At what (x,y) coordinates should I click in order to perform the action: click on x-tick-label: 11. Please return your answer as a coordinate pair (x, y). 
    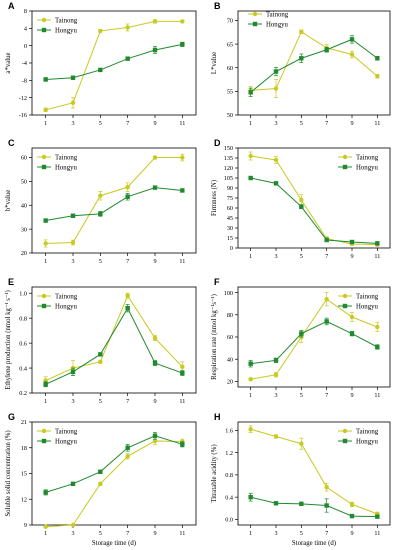
    Looking at the image, I should click on (377, 395).